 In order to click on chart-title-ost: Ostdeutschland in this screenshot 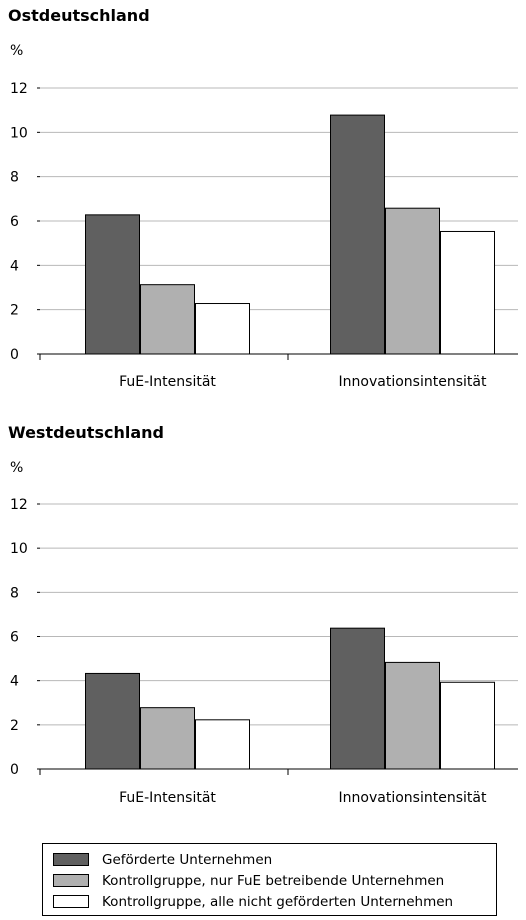, I will do `click(79, 15)`.